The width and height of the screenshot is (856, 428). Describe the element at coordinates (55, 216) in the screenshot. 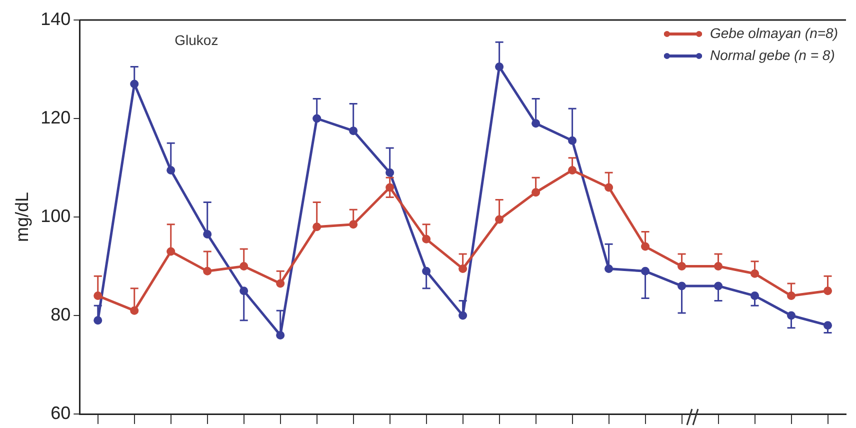

I see `y-tick-label: 100` at that location.